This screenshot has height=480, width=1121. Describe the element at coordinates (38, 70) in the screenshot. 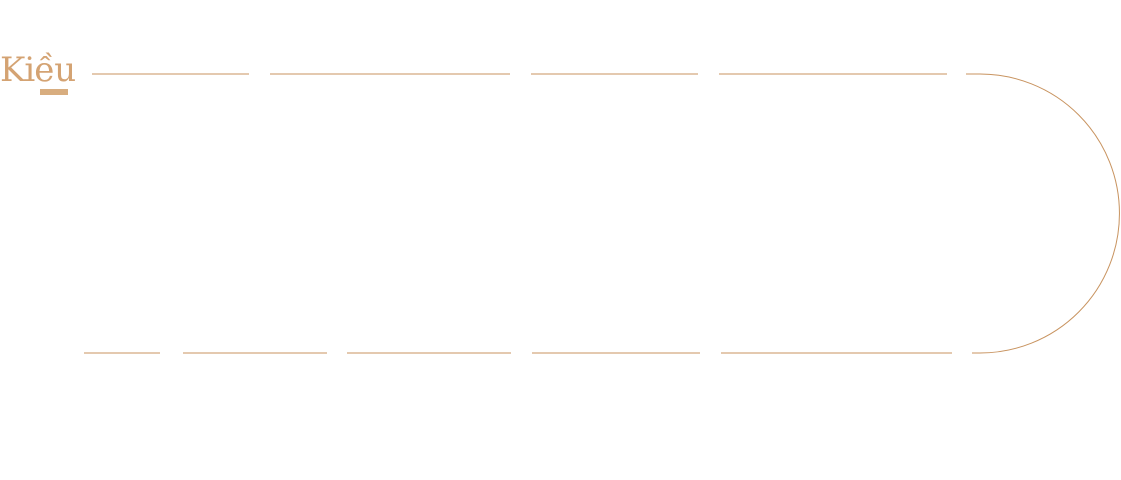

I see `logo-text: Kiều` at that location.